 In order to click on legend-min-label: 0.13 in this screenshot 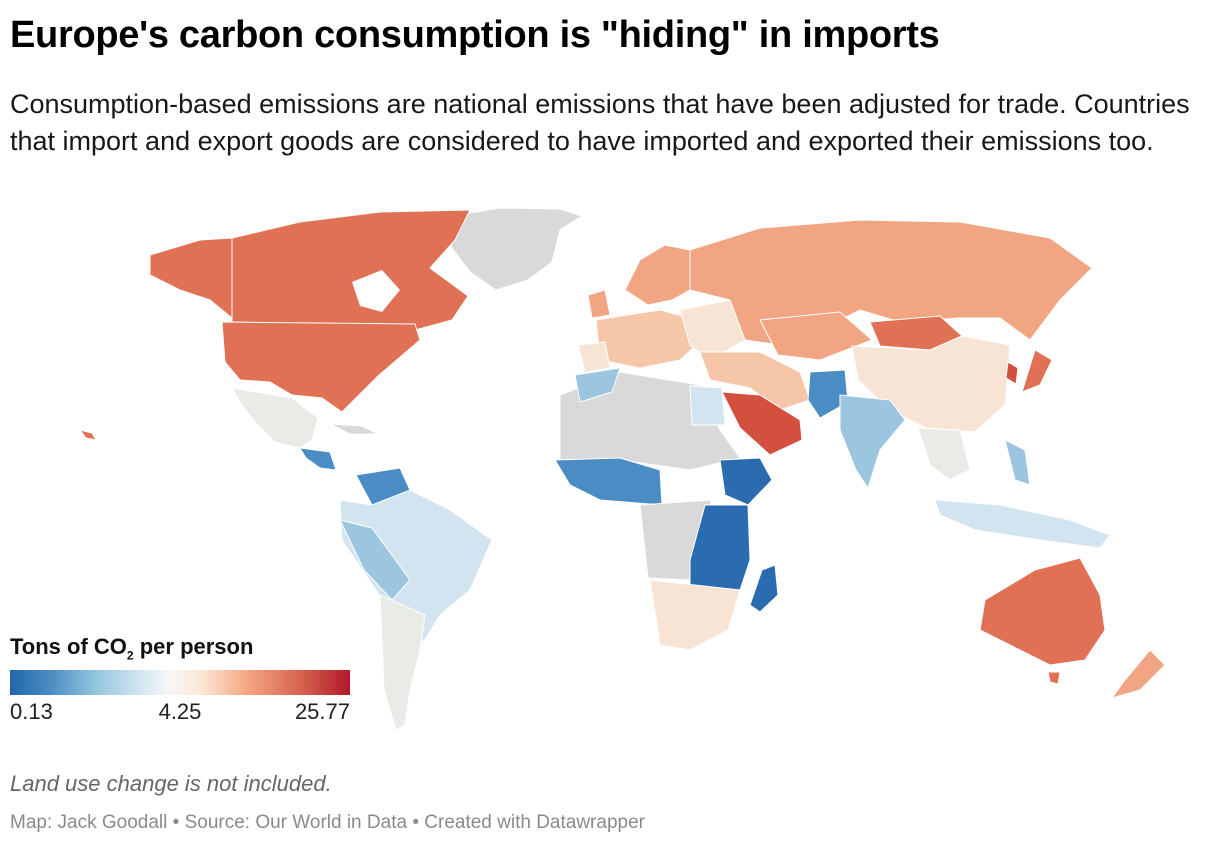, I will do `click(31, 712)`.